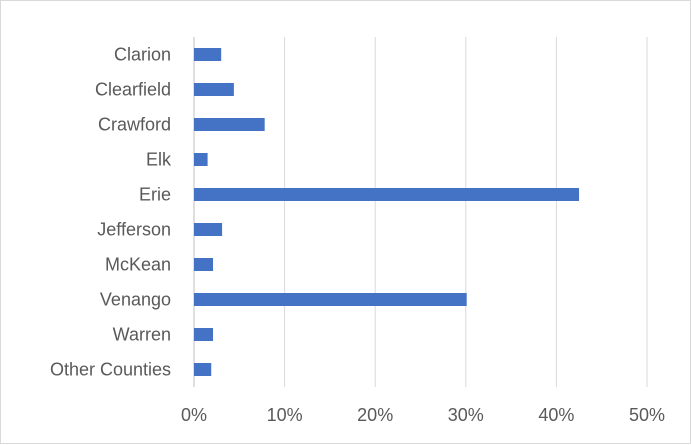 The image size is (691, 445). Describe the element at coordinates (142, 335) in the screenshot. I see `category-label: Warren` at that location.